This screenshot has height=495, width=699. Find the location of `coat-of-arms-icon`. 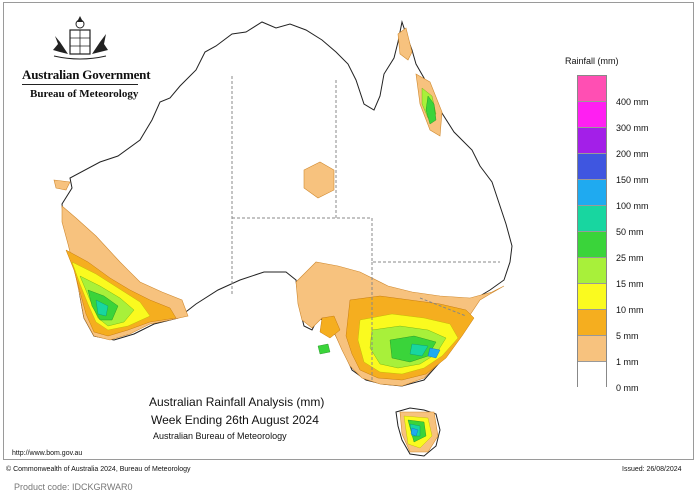

coat-of-arms-icon is located at coordinates (80, 38).